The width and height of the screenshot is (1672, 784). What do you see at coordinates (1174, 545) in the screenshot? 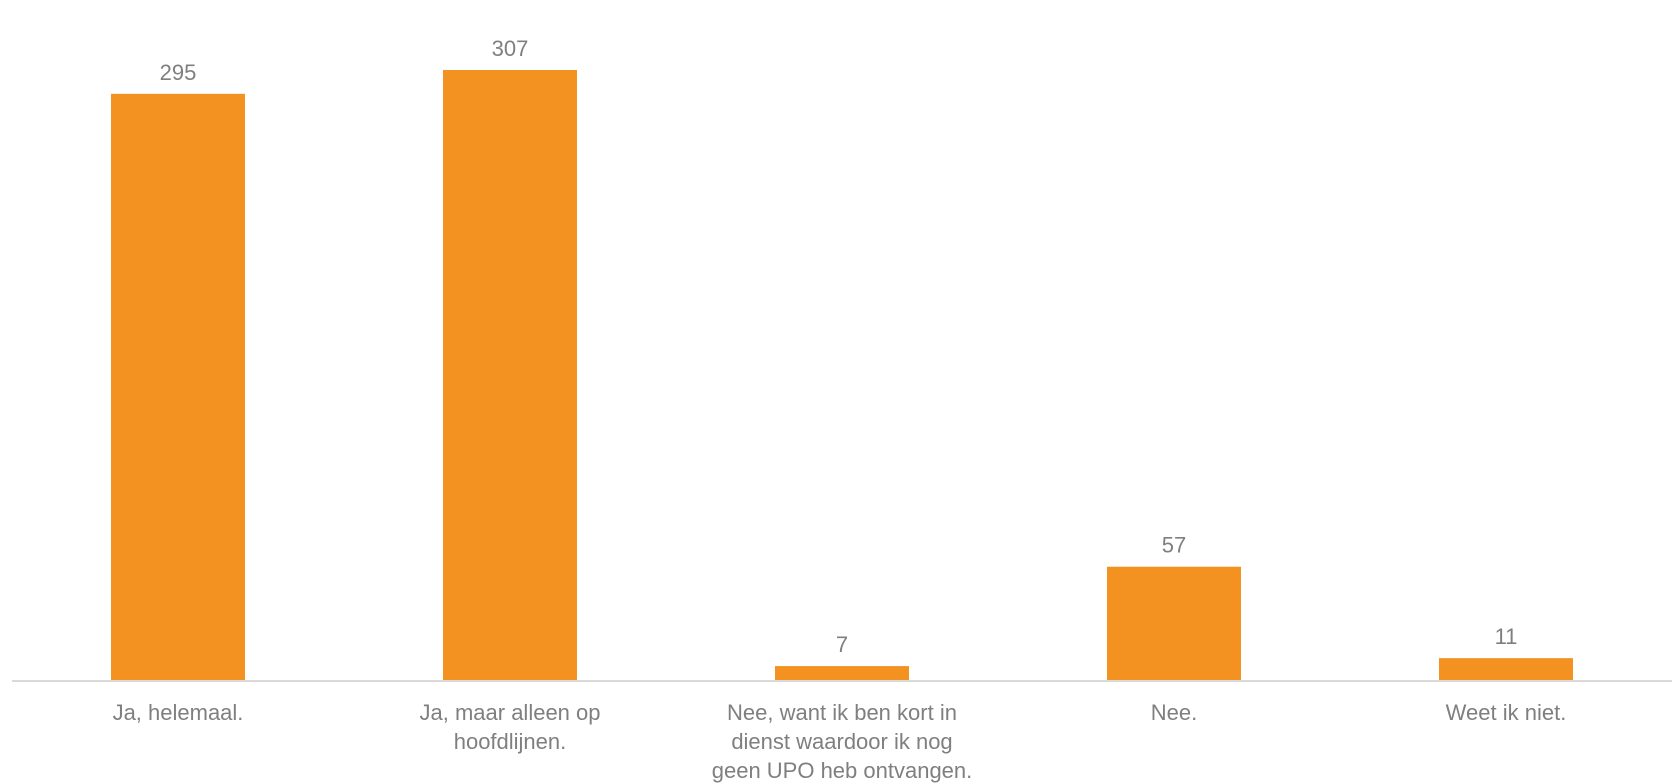
I see `data-label-4: 57` at bounding box center [1174, 545].